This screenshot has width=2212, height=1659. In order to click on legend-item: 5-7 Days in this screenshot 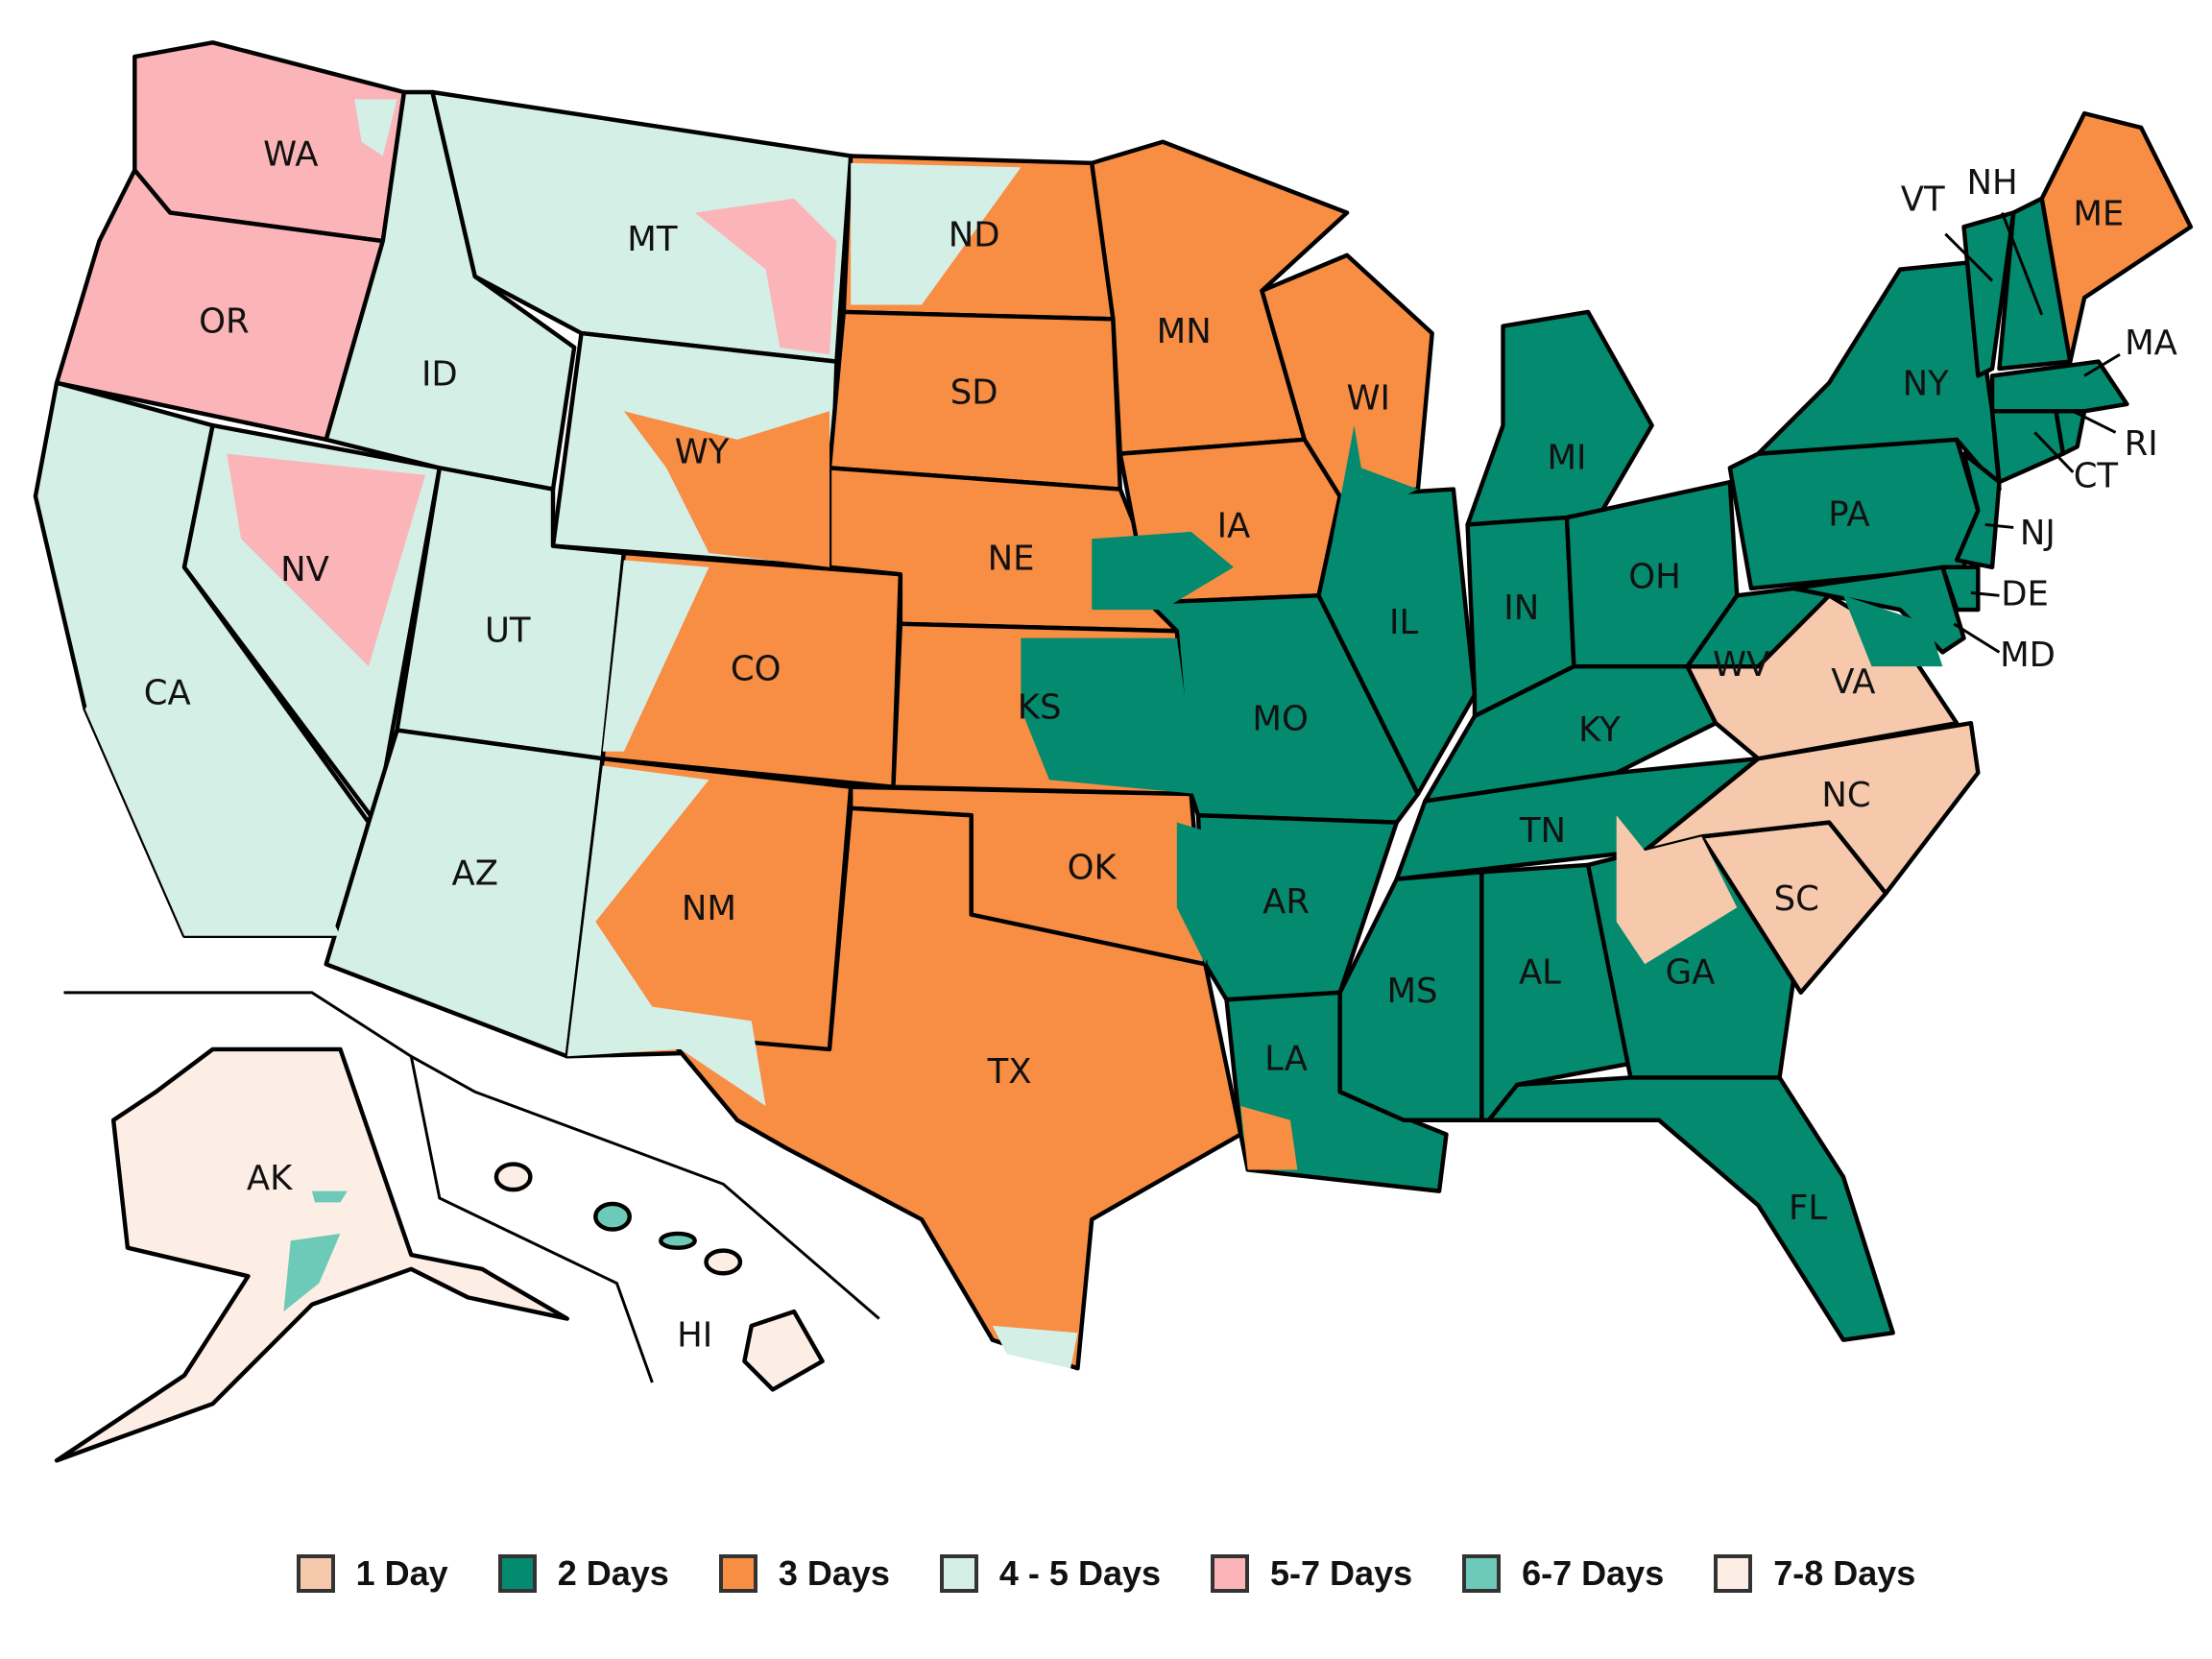, I will do `click(1311, 1573)`.